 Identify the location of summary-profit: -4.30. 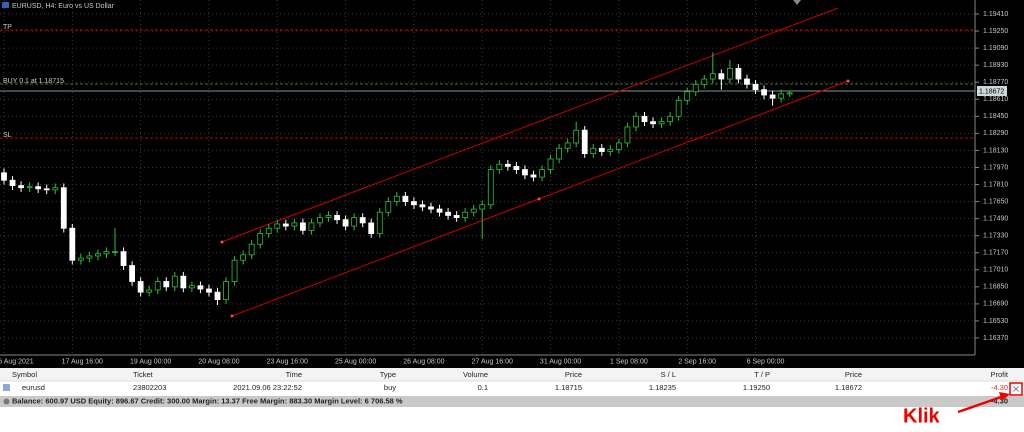
(999, 400).